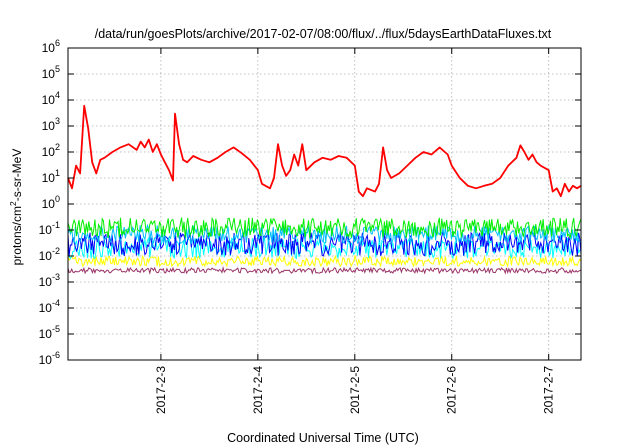 The height and width of the screenshot is (448, 640). I want to click on x-axis-tick-labels: 2017-2-3 2017-2-4 2017-2-5 2017-2-6 2017-2-7, so click(355, 390).